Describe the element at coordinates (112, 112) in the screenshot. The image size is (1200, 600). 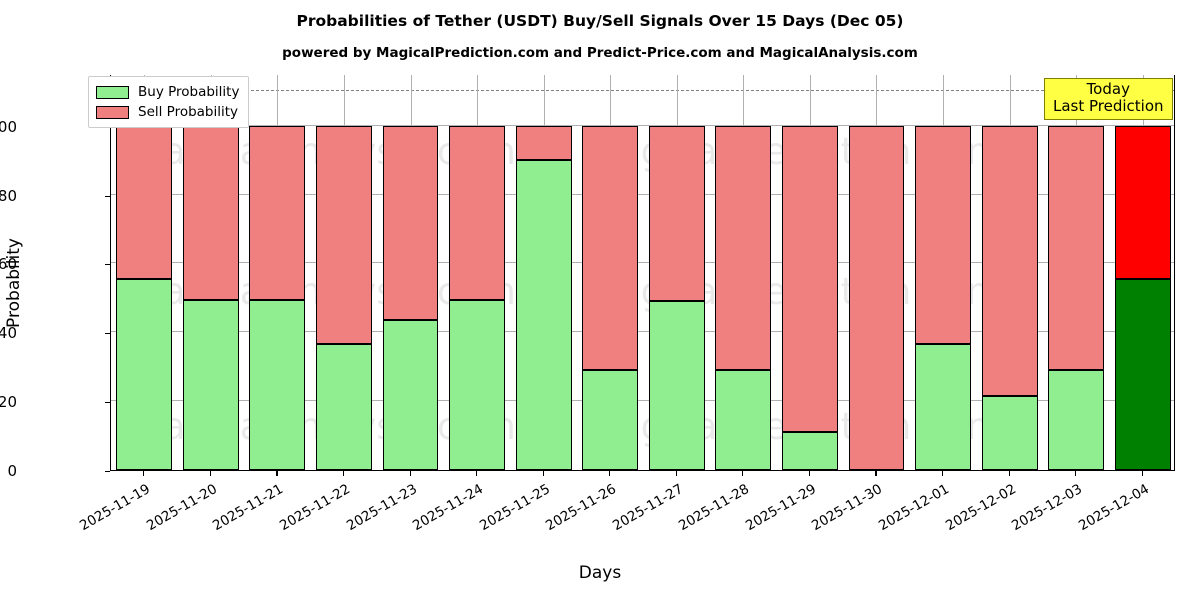
I see `legend-swatch-sell-icon` at that location.